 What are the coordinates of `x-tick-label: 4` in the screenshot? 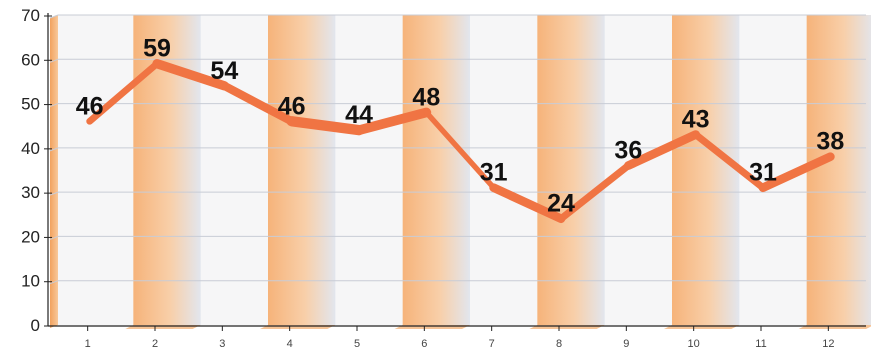 It's located at (290, 344).